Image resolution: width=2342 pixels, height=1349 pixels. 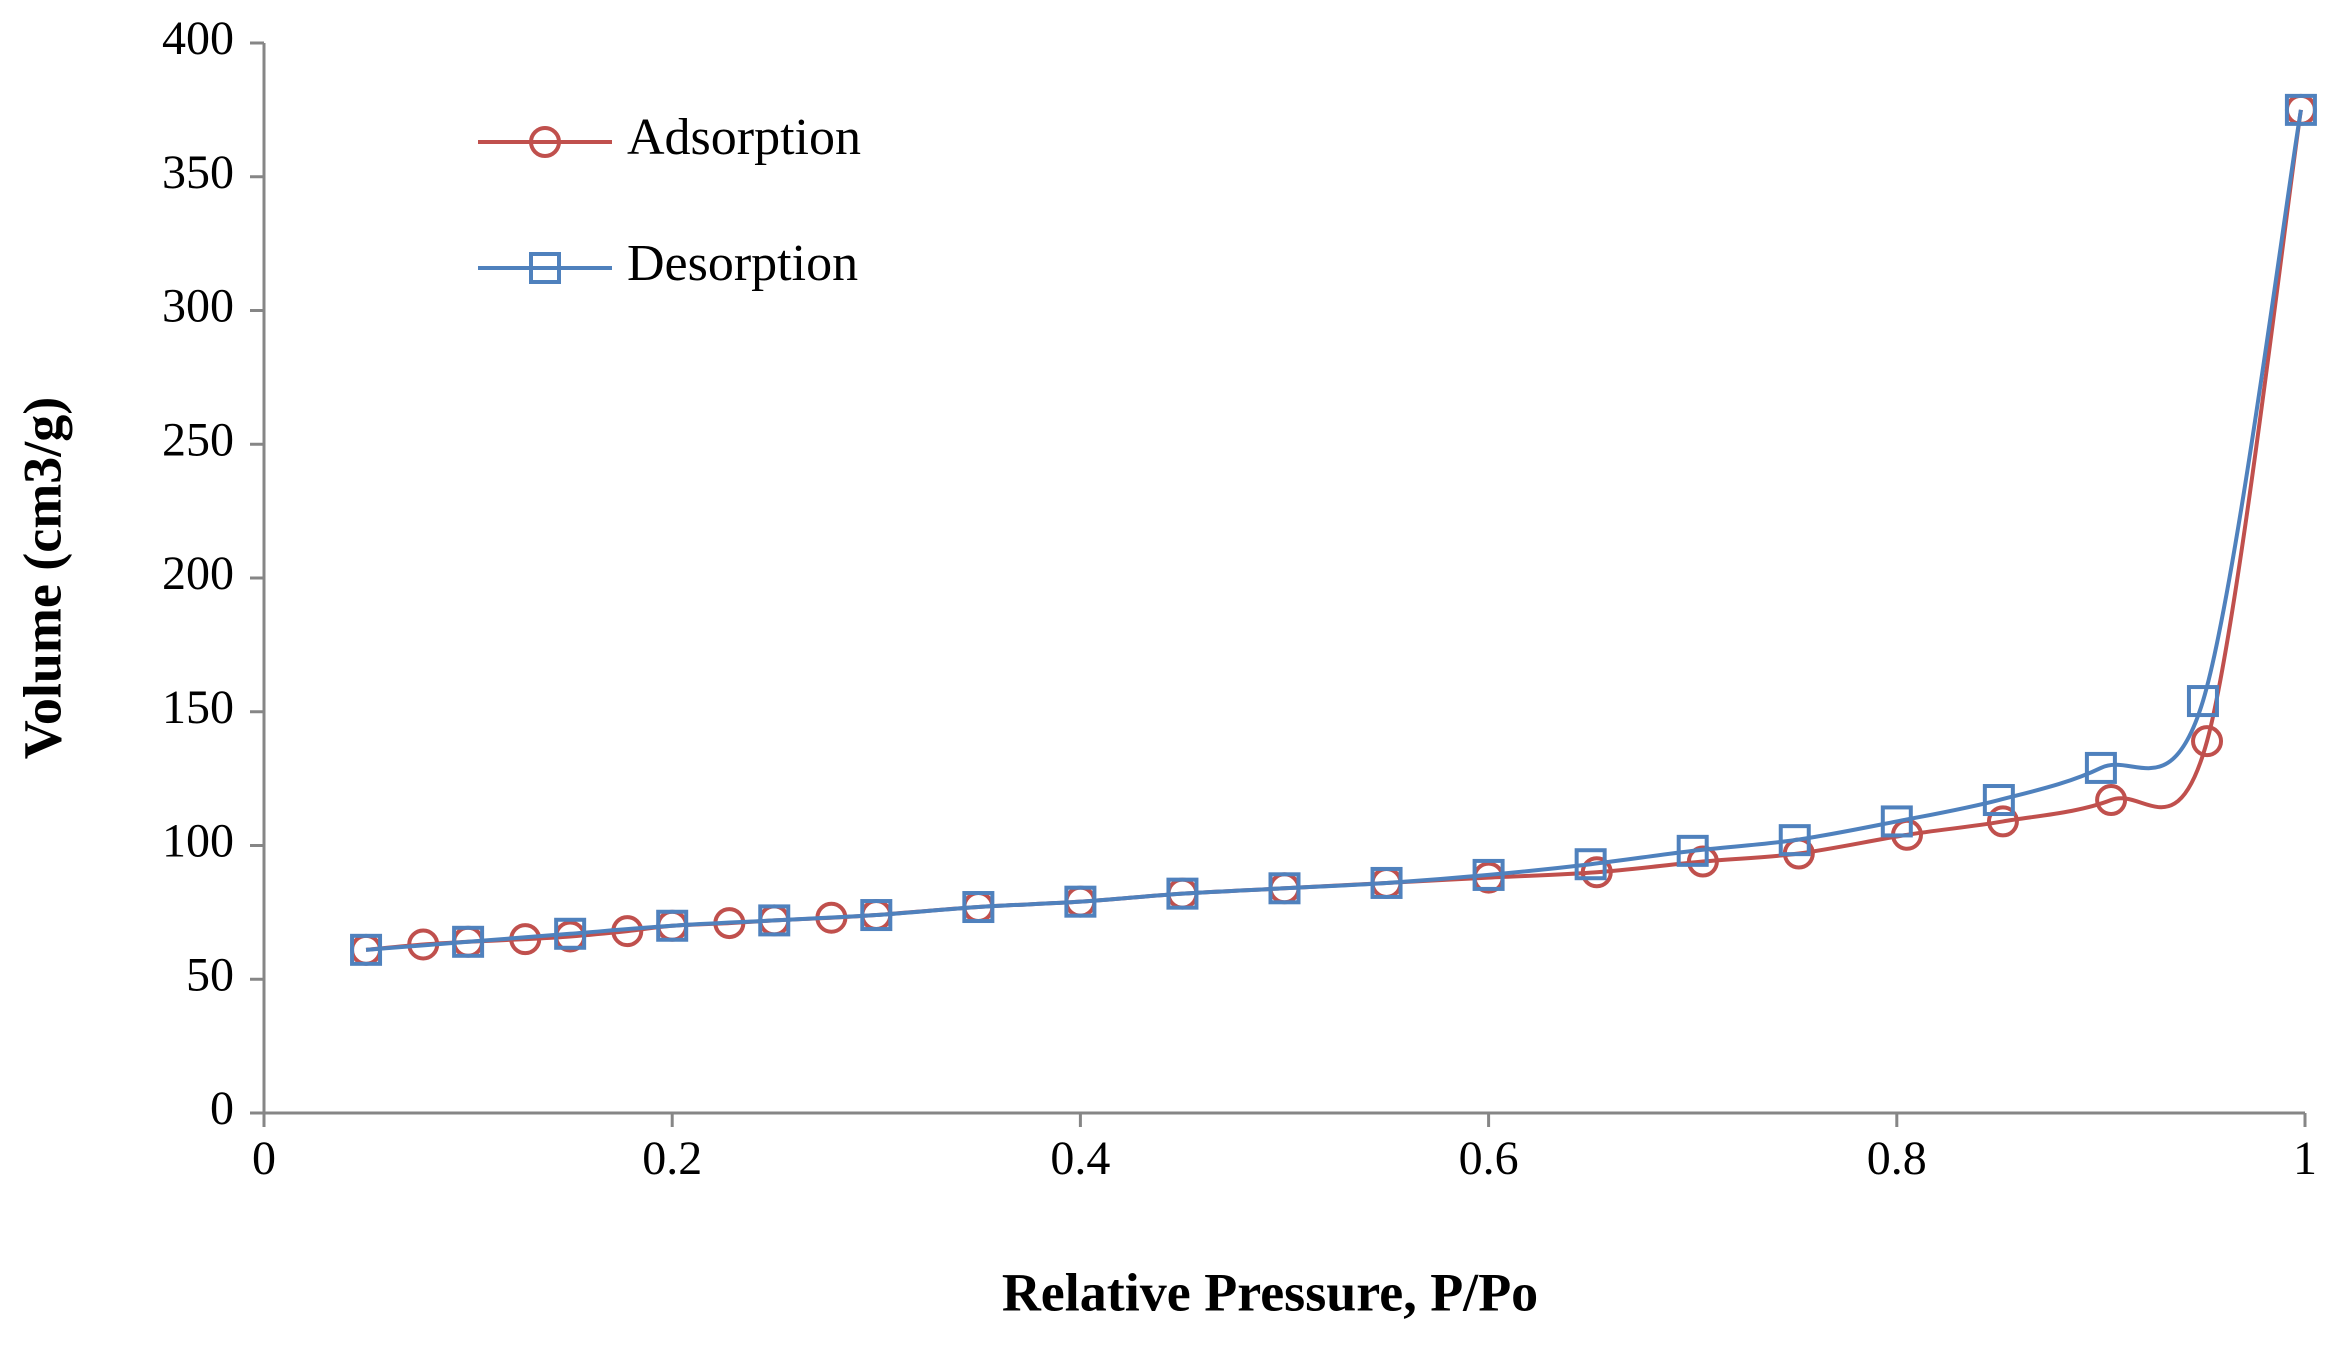 What do you see at coordinates (1489, 1158) in the screenshot?
I see `x-tick-label: 0.6` at bounding box center [1489, 1158].